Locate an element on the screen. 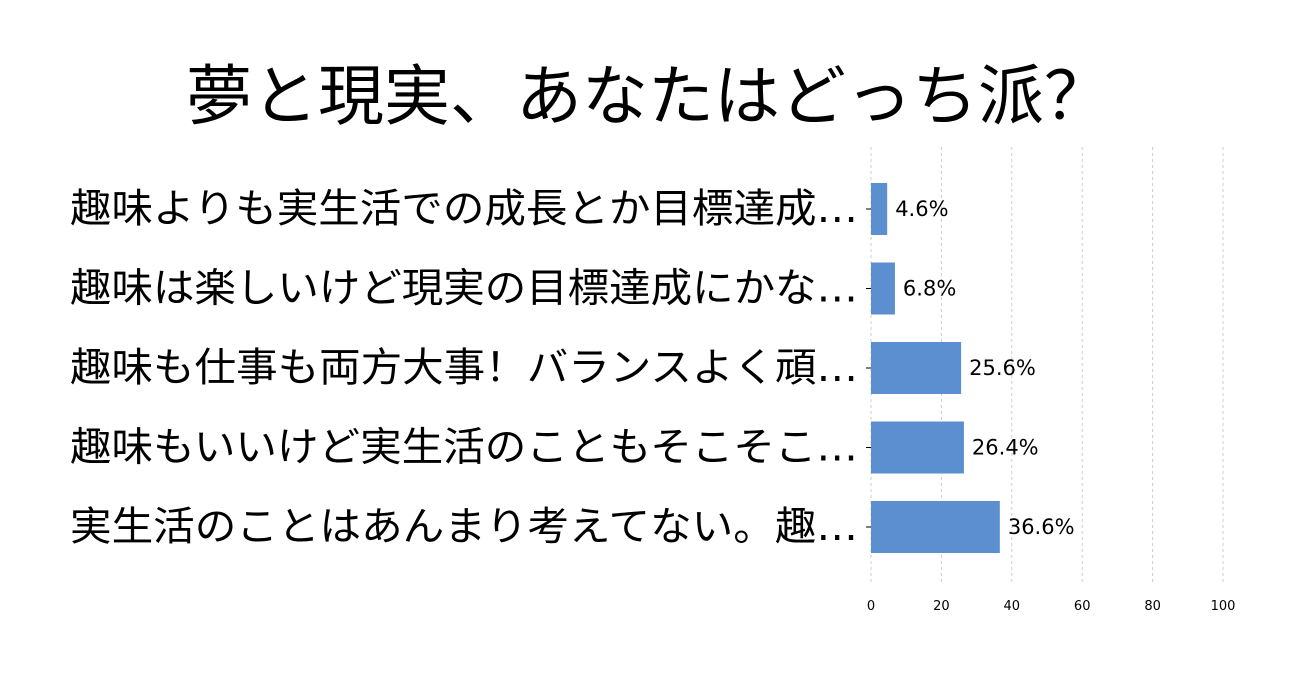 Image resolution: width=1306 pixels, height=683 pixels. x-tick-label: 100 is located at coordinates (1223, 606).